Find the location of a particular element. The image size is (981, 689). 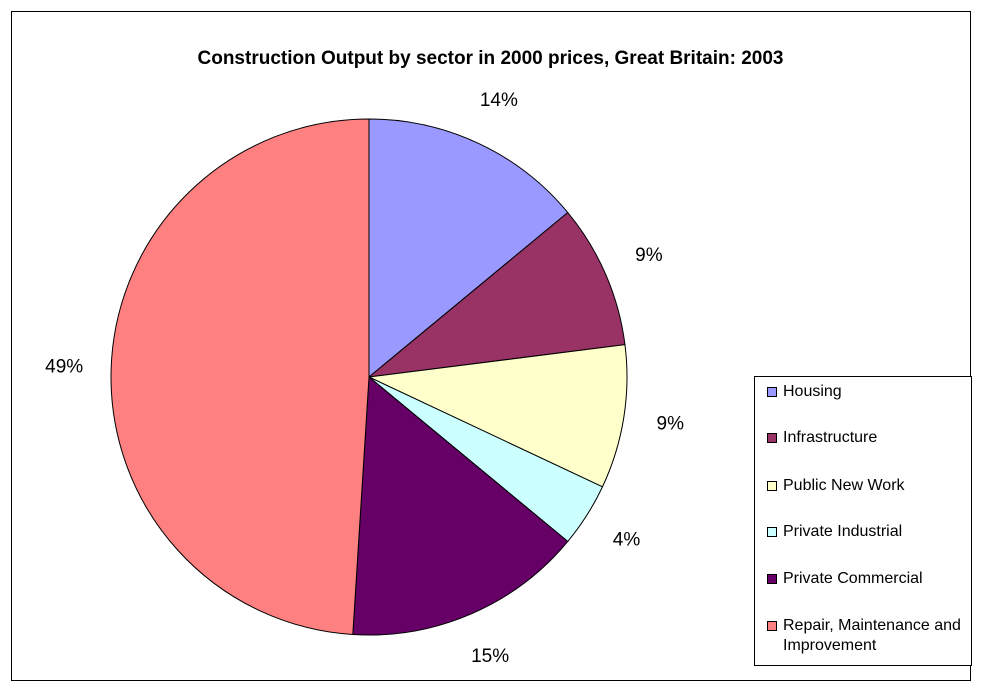

data-label-private-industrial: 4% is located at coordinates (627, 539).